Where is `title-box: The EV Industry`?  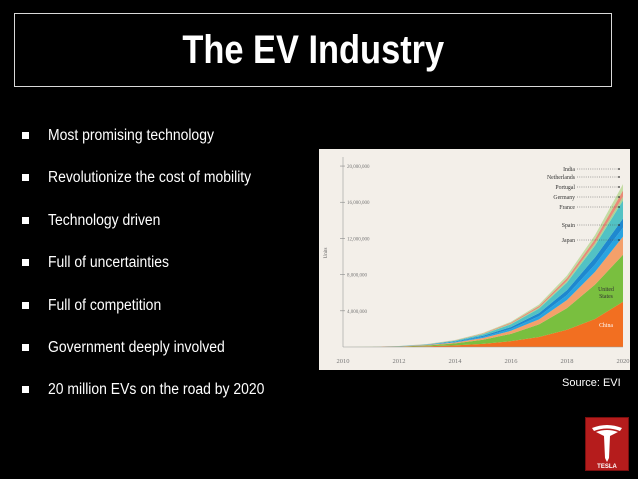
title-box: The EV Industry is located at coordinates (313, 50).